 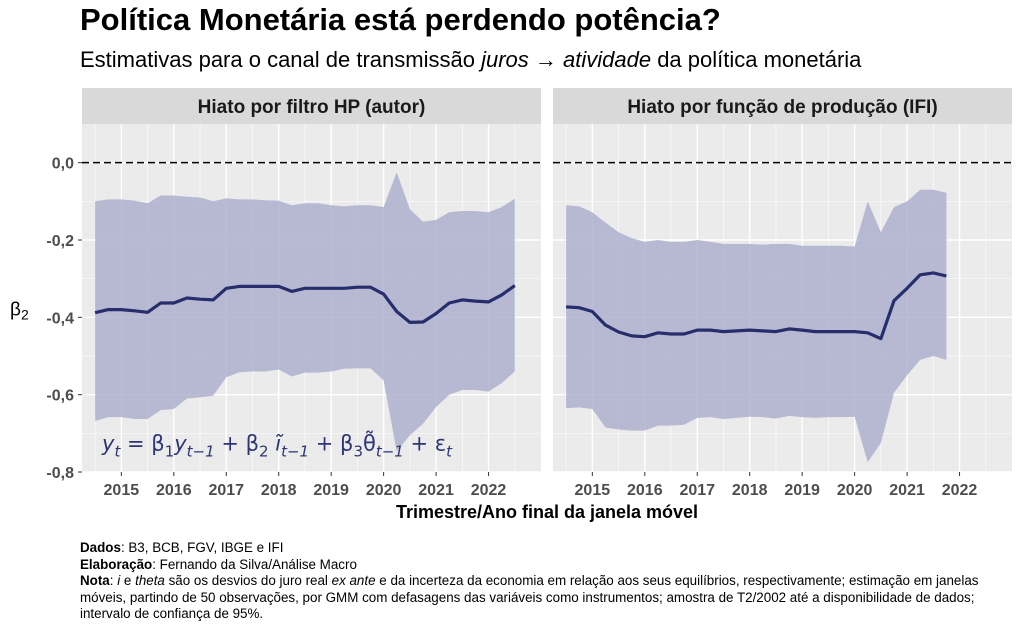 I want to click on facet-strip-label: Hiato por função de produção (IFI), so click(x=782, y=107).